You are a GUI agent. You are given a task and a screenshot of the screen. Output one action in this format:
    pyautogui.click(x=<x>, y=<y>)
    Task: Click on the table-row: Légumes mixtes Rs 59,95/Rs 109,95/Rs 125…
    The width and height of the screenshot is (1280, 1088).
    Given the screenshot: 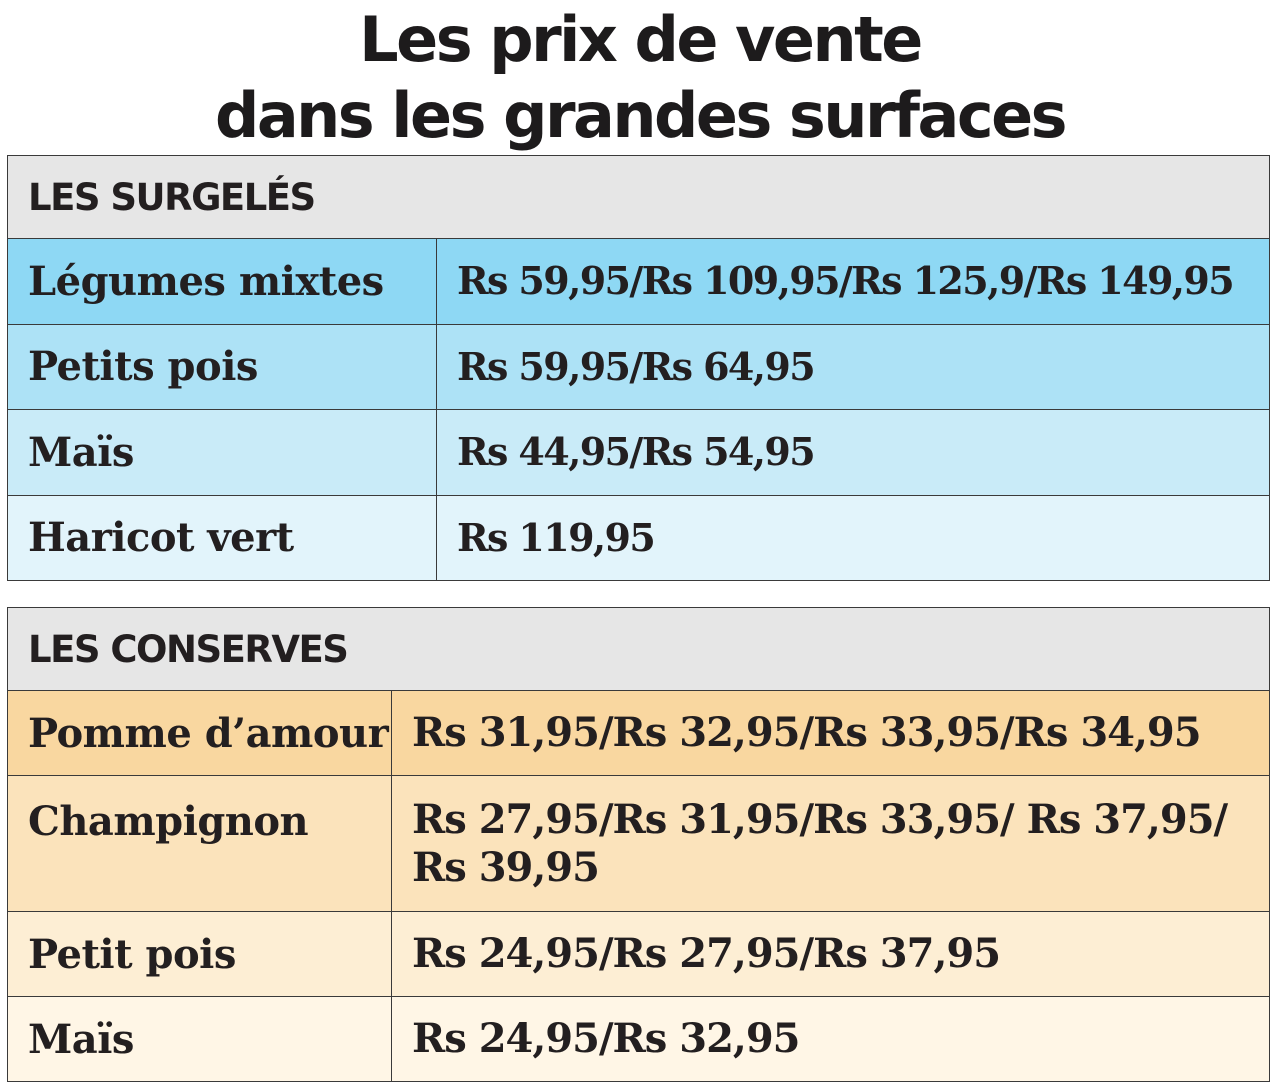 What is the action you would take?
    pyautogui.click(x=638, y=281)
    